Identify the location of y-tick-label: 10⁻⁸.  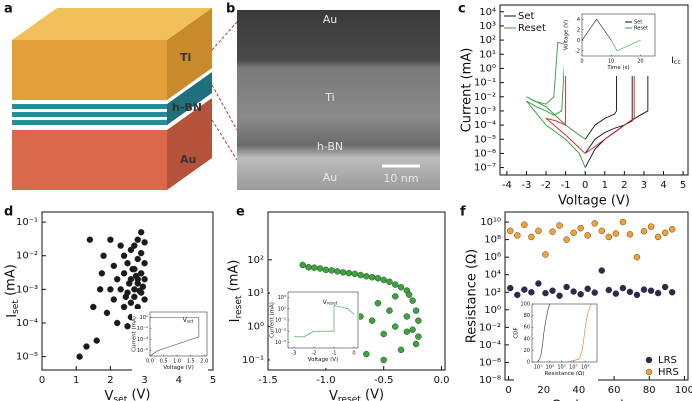
(490, 380).